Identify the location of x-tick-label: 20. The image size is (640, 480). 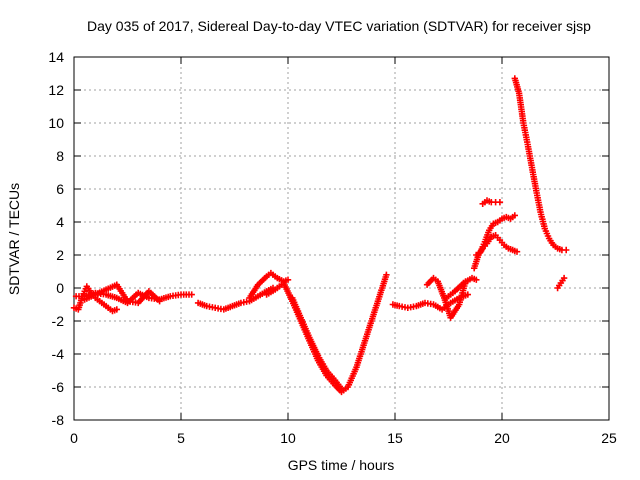
(502, 438).